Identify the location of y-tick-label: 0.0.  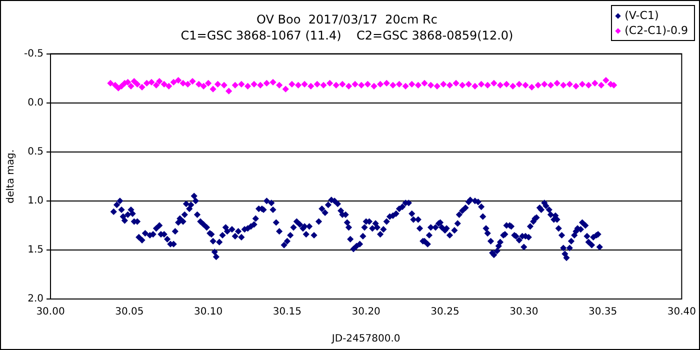
(36, 102).